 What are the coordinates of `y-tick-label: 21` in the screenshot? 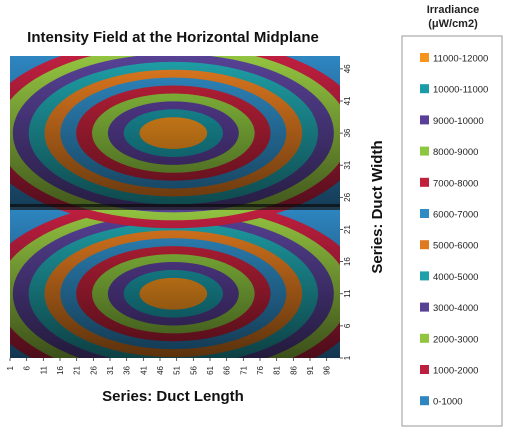 It's located at (347, 228).